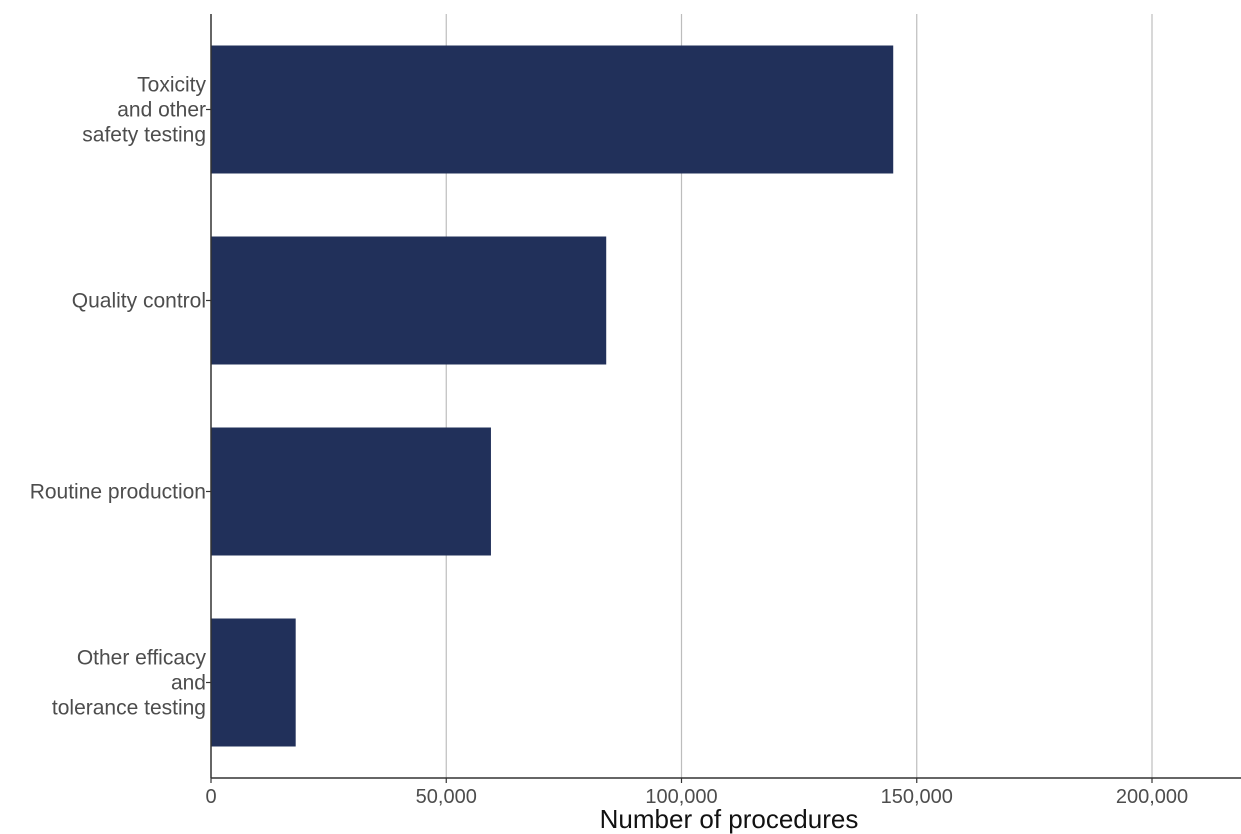 The width and height of the screenshot is (1241, 834). What do you see at coordinates (161, 110) in the screenshot?
I see `y-tick-label-line: and other` at bounding box center [161, 110].